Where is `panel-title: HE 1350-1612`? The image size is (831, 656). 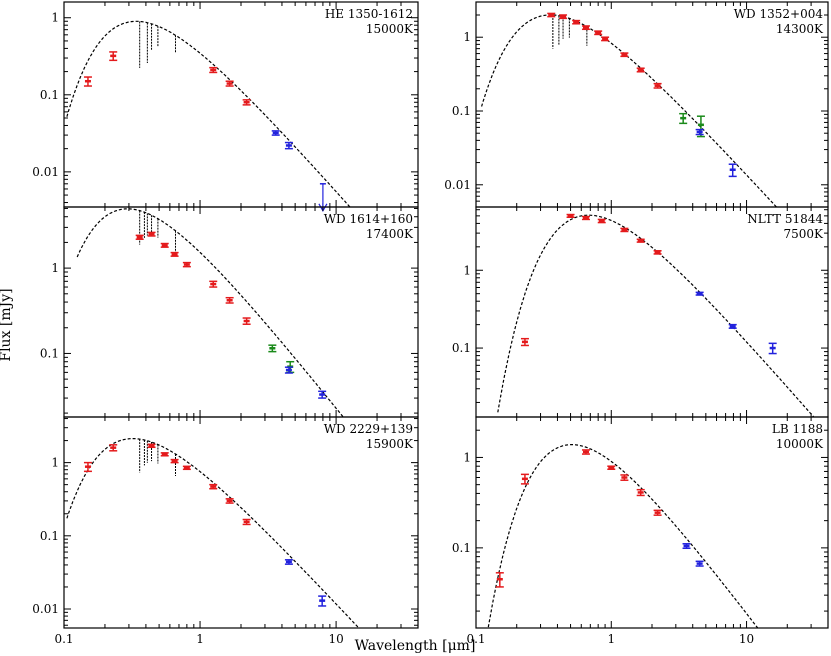
panel-title: HE 1350-1612 is located at coordinates (369, 14).